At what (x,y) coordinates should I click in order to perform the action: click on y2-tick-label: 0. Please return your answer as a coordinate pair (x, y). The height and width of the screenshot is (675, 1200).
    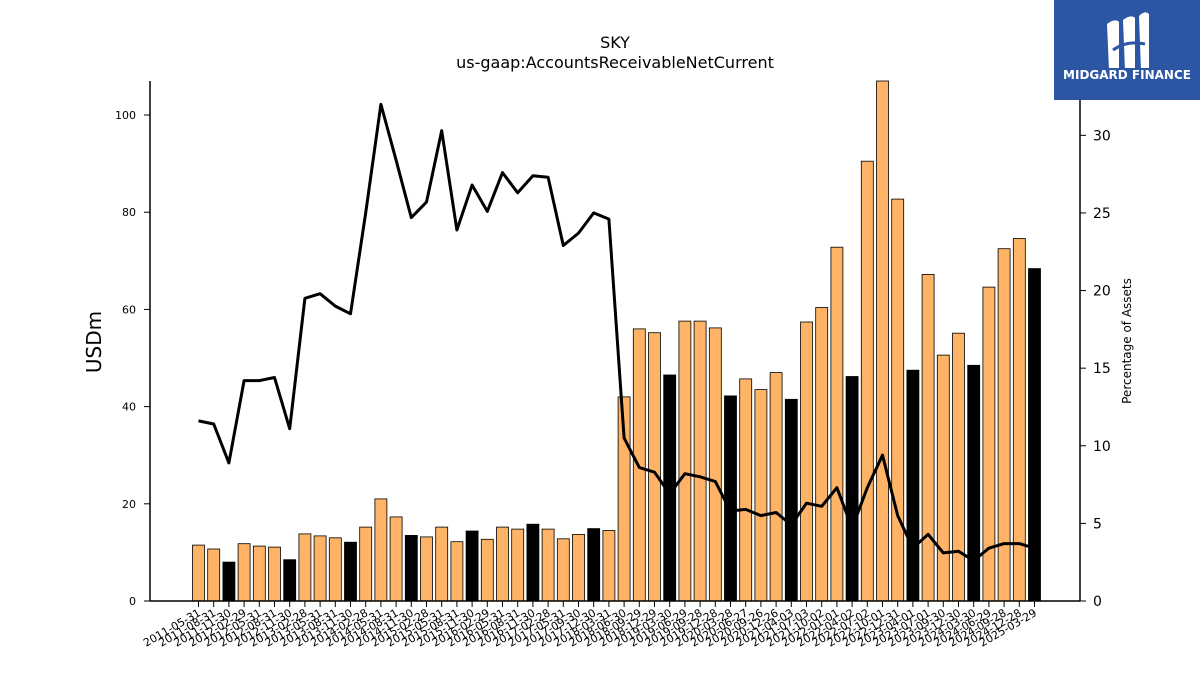
    Looking at the image, I should click on (1097, 602).